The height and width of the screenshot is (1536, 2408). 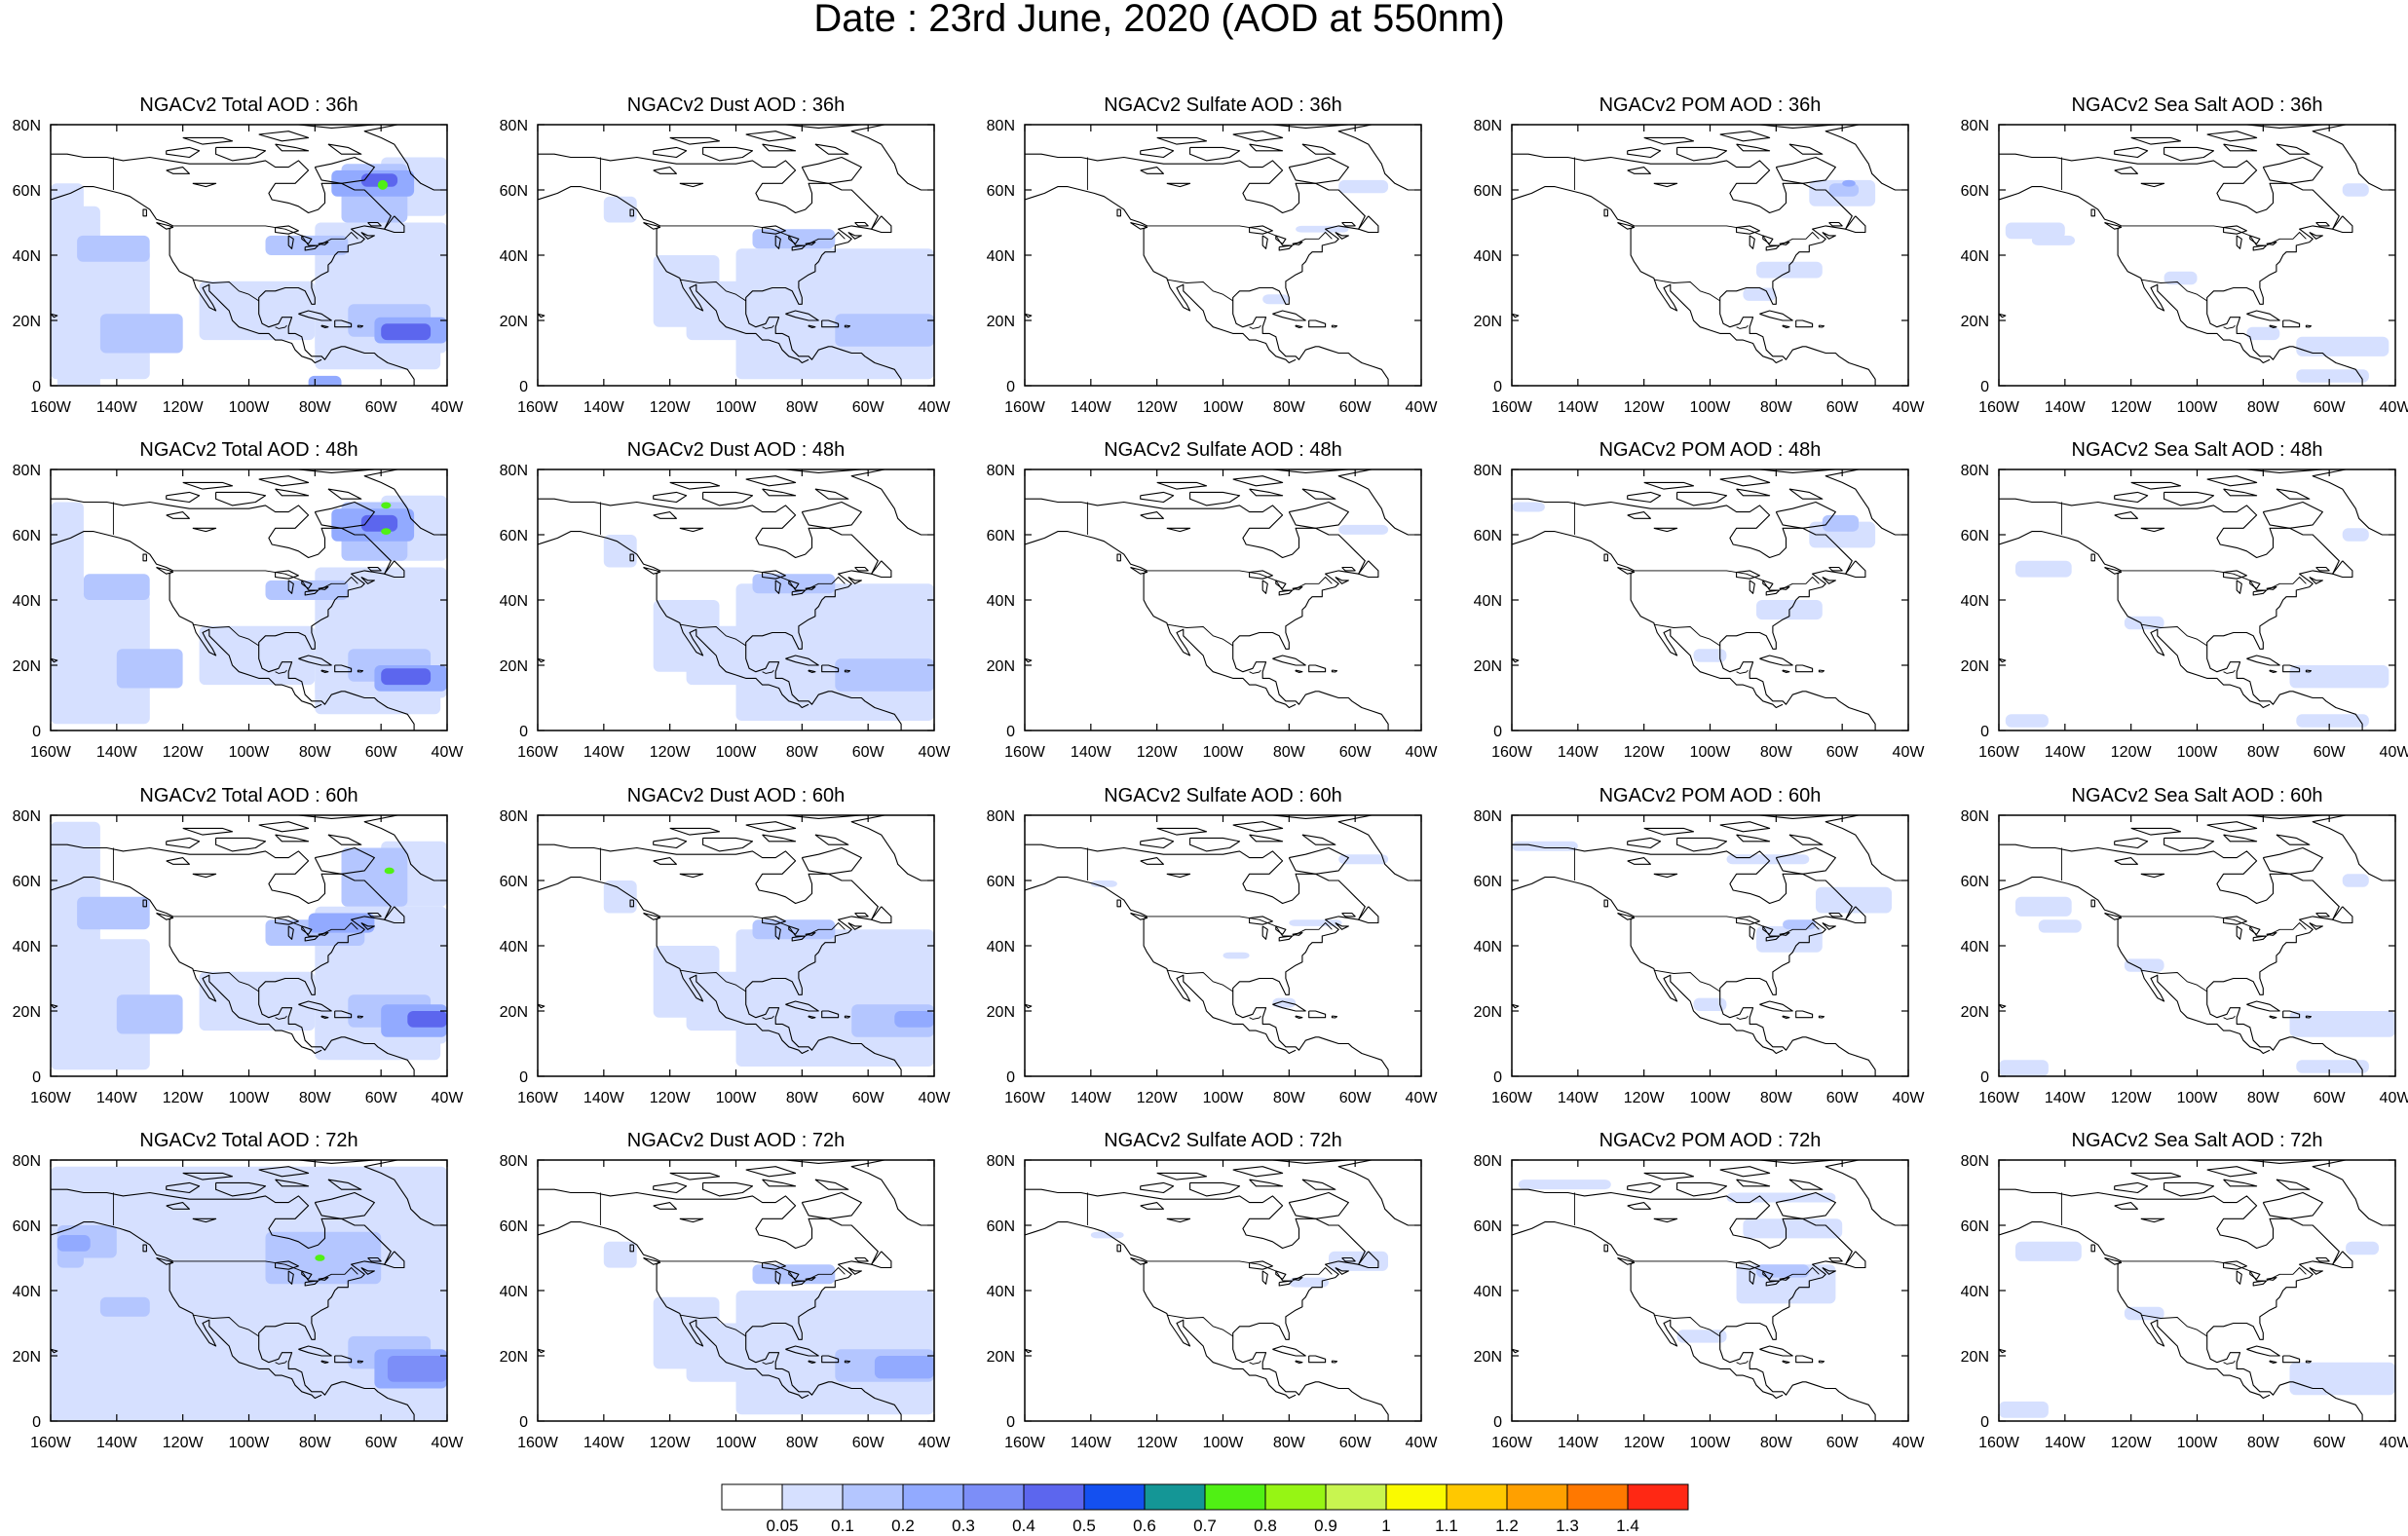 What do you see at coordinates (736, 1140) in the screenshot?
I see `panel-title: NGACv2 Dust AOD : 72h` at bounding box center [736, 1140].